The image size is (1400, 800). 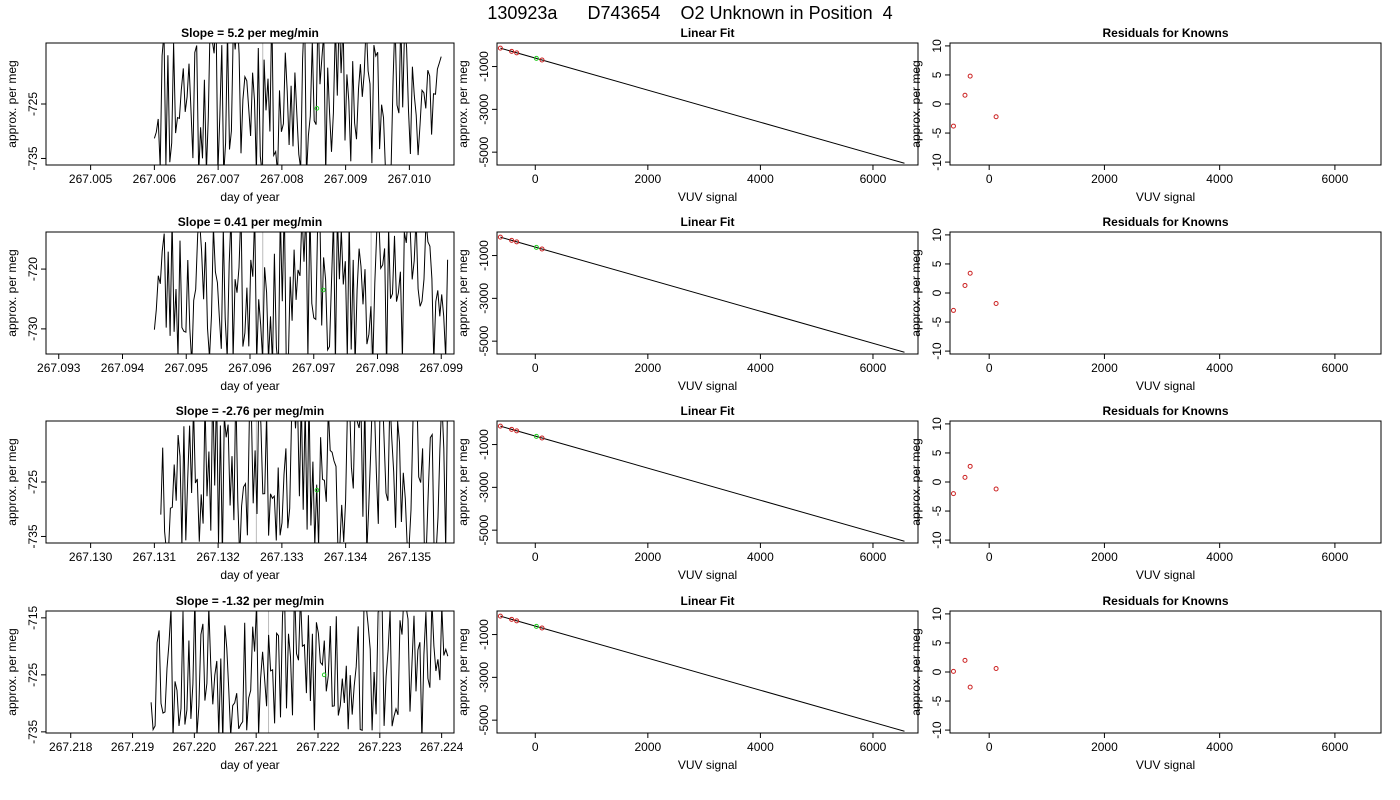 I want to click on x-tick-label: 267.130, so click(x=91, y=557).